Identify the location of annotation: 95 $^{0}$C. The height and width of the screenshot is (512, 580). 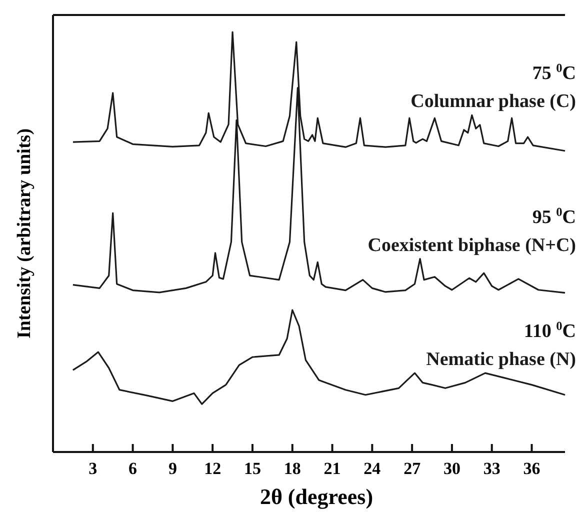
(554, 216).